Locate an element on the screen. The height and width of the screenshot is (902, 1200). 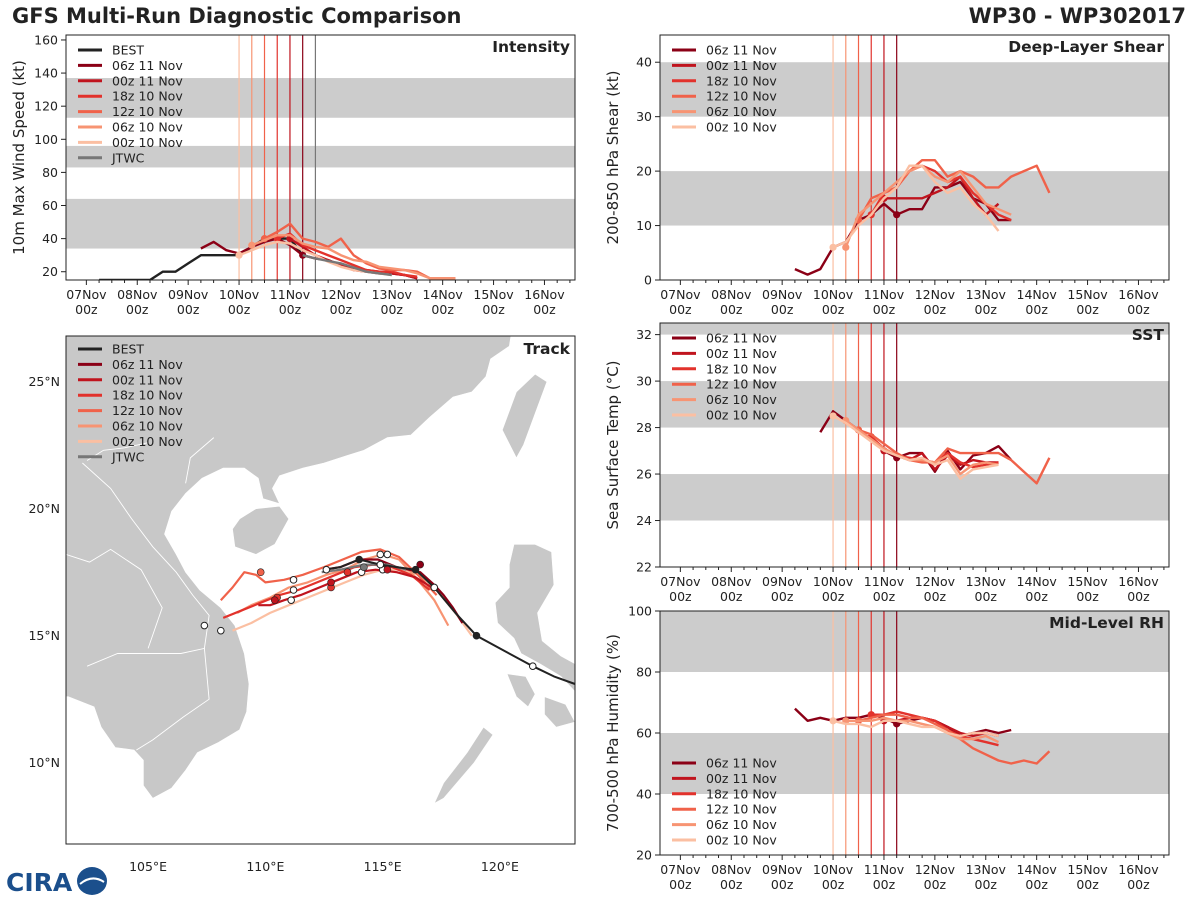
legend-label-jtwc: JTWC is located at coordinates (128, 157).